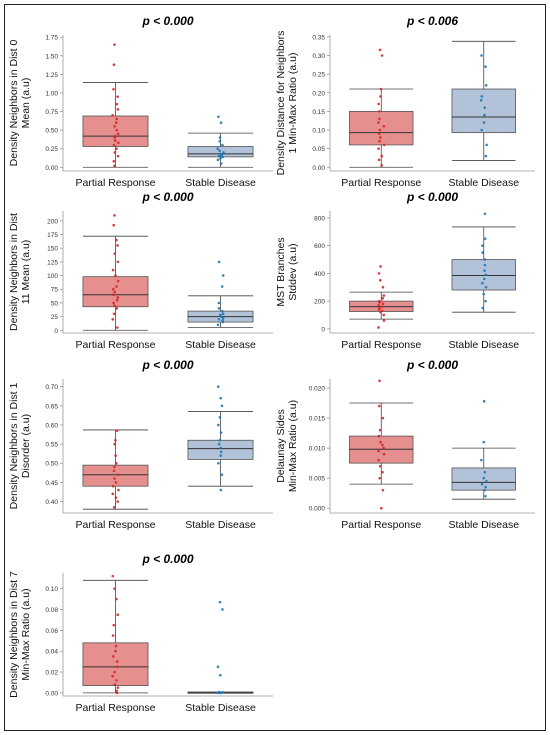 The width and height of the screenshot is (550, 735). Describe the element at coordinates (55, 303) in the screenshot. I see `y-tick-label: 50` at that location.